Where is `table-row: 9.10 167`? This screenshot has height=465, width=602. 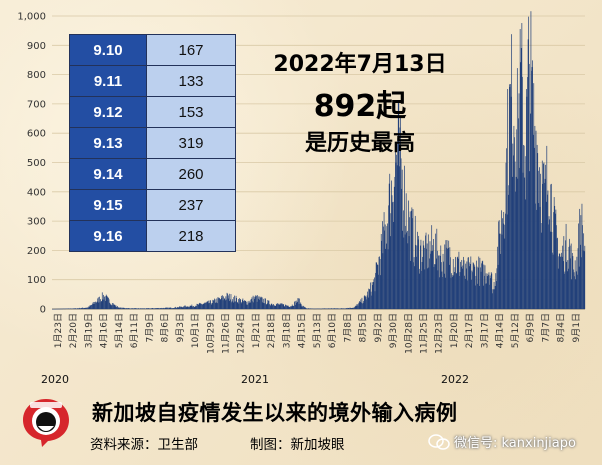 table-row: 9.10 167 is located at coordinates (152, 50).